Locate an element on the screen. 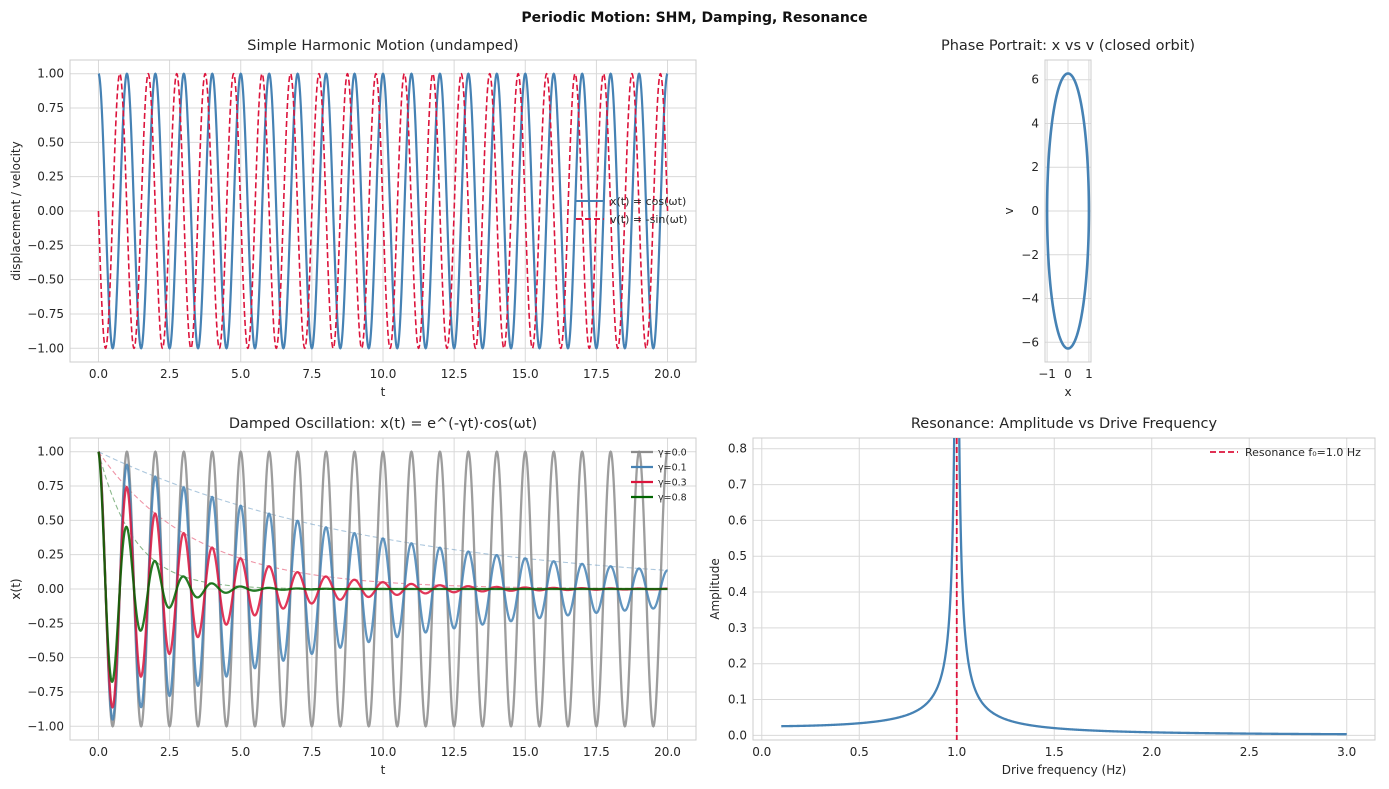 The width and height of the screenshot is (1389, 789). y-tick-label: 0.4 is located at coordinates (737, 592).